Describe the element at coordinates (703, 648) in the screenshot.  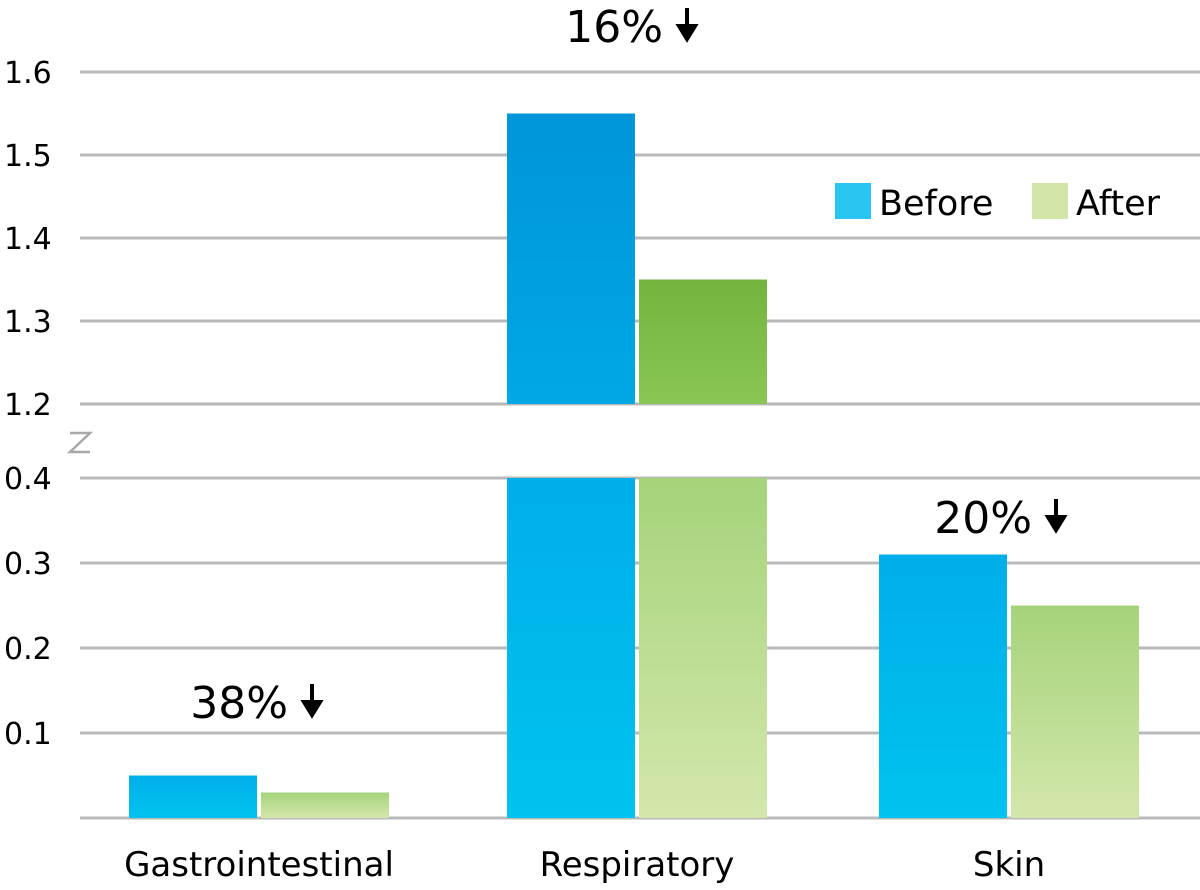
I see `bar-after-lower` at that location.